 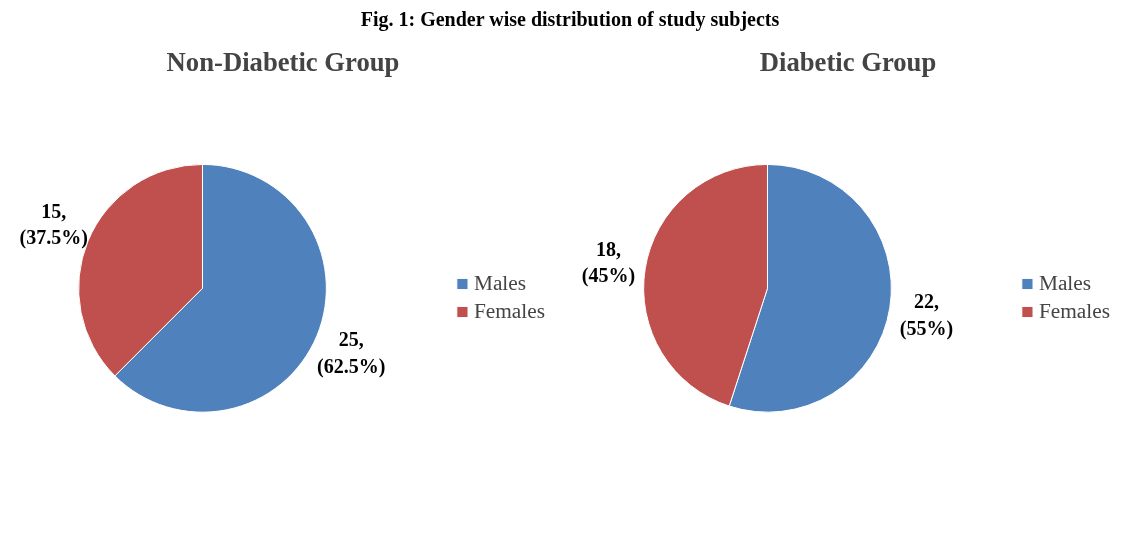 I want to click on caption: Fig. 1: Gender wise distribution of study subjects, so click(x=570, y=19).